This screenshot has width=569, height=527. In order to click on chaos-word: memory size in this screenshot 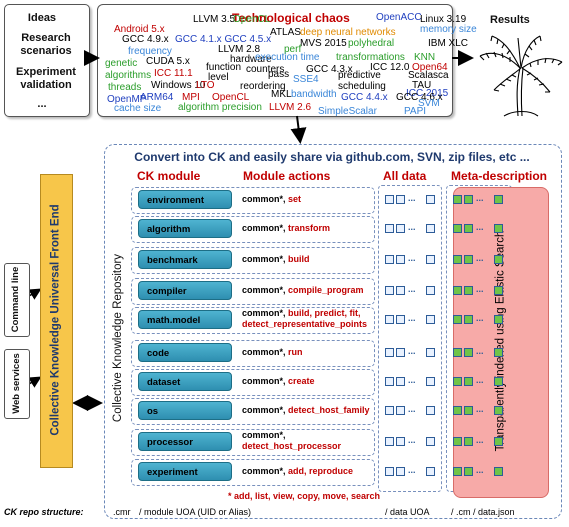, I will do `click(448, 29)`.